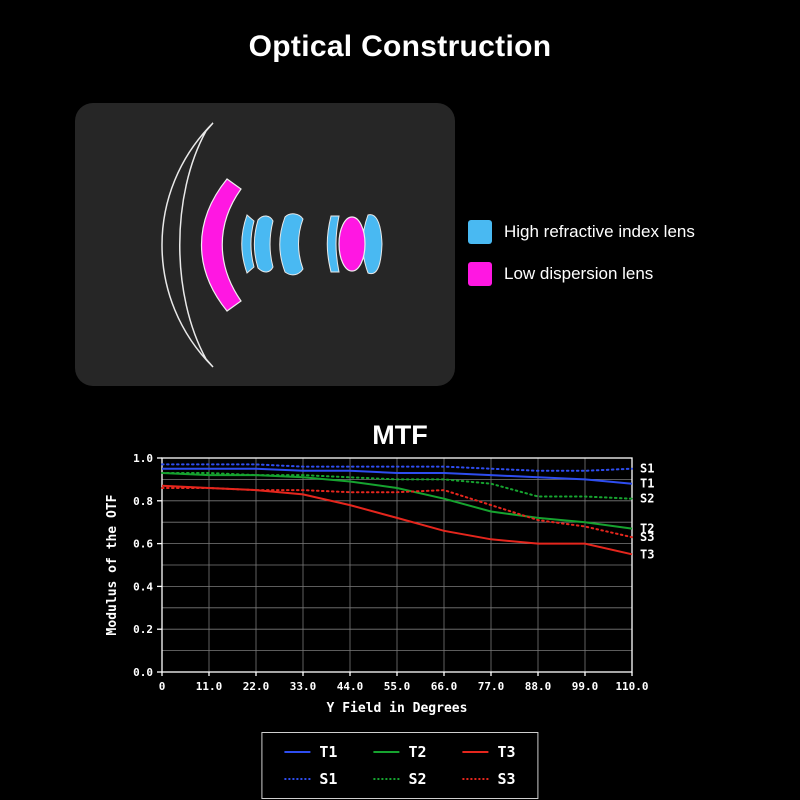 This screenshot has height=800, width=800. I want to click on low-dispersion-color-swatch, so click(480, 274).